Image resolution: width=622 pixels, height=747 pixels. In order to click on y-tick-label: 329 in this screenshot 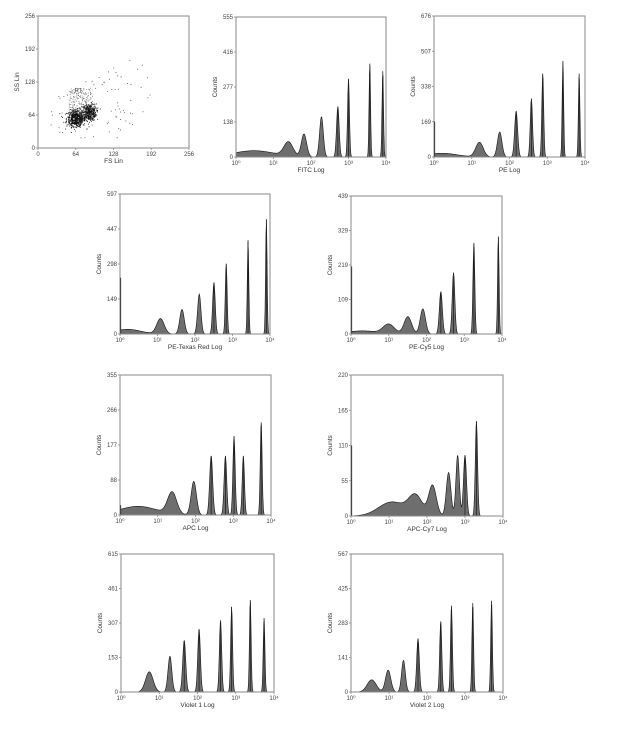, I will do `click(343, 232)`.